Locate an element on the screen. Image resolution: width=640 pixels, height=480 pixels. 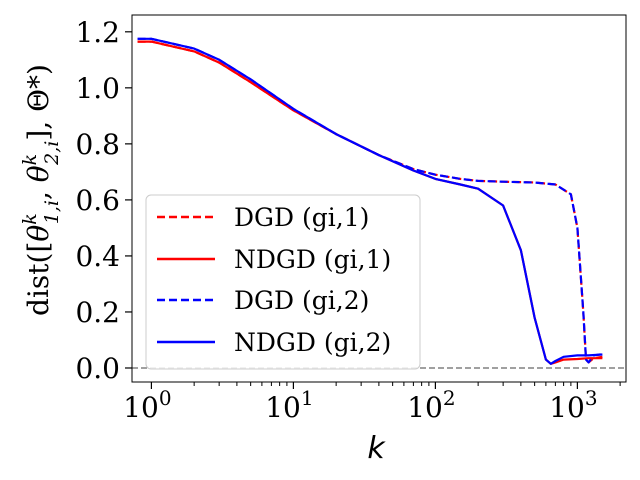
legend-label-dgd-gi1: DGD (gi,1) is located at coordinates (301, 217).